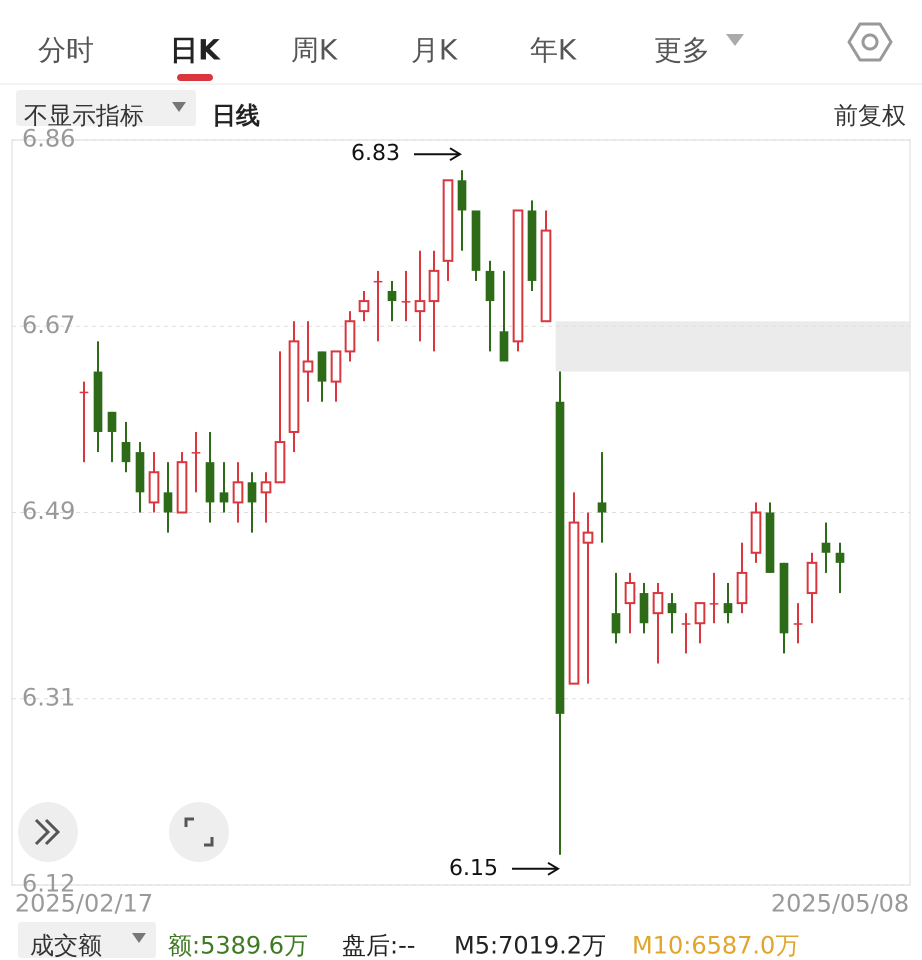 The height and width of the screenshot is (960, 922). Describe the element at coordinates (434, 50) in the screenshot. I see `text: 月K` at that location.